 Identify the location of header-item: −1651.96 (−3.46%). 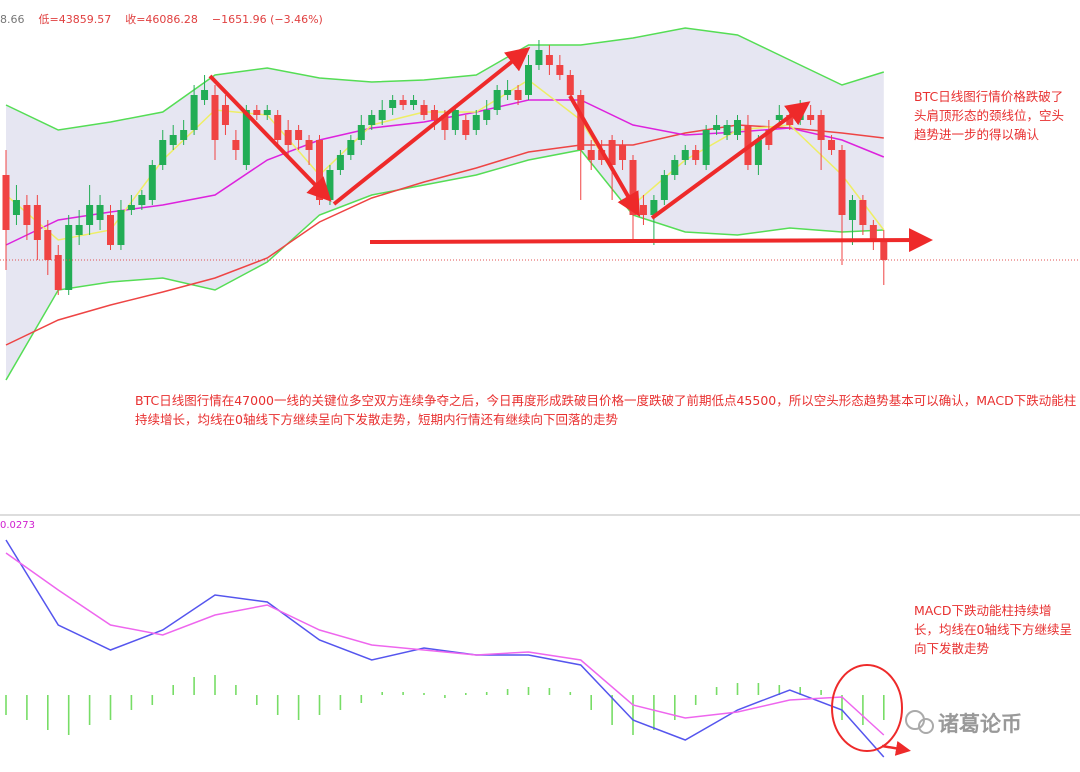
(267, 19).